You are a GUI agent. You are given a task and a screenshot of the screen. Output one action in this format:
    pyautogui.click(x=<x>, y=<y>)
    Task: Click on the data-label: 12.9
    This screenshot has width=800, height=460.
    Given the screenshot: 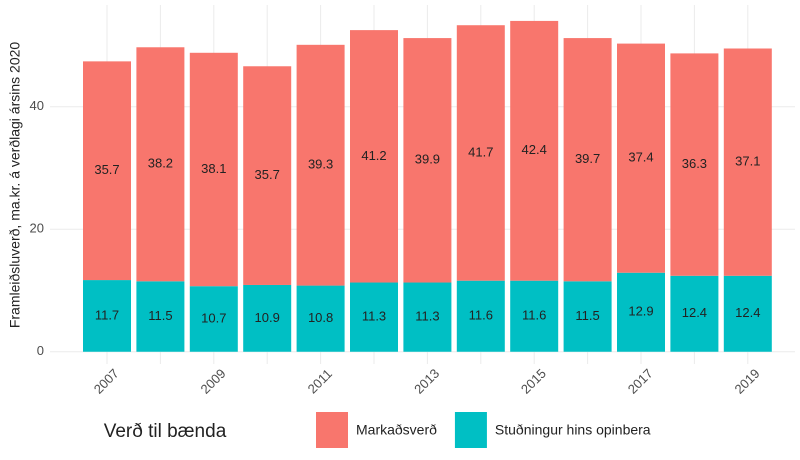 What is the action you would take?
    pyautogui.click(x=640, y=311)
    